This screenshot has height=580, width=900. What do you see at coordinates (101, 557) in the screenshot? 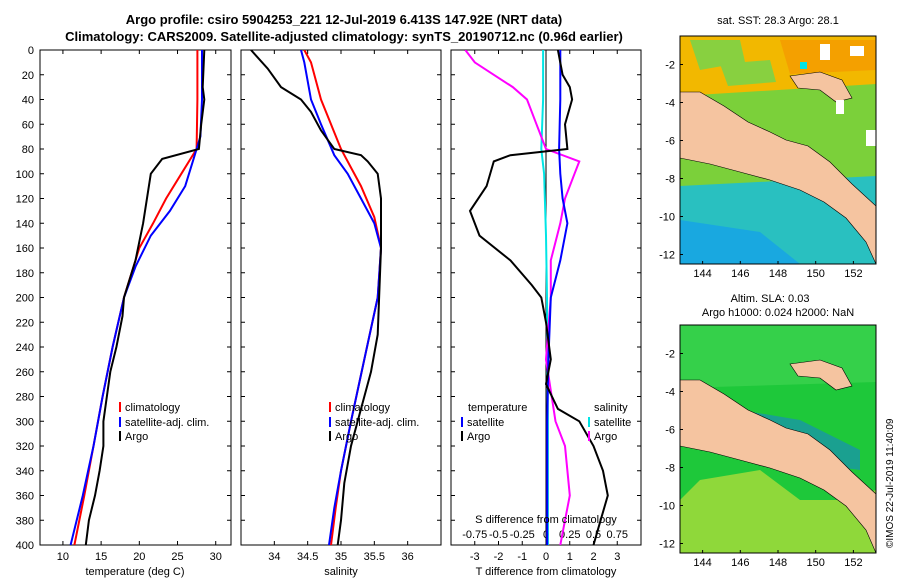
I see `temperature-x-tick-label: 15` at bounding box center [101, 557].